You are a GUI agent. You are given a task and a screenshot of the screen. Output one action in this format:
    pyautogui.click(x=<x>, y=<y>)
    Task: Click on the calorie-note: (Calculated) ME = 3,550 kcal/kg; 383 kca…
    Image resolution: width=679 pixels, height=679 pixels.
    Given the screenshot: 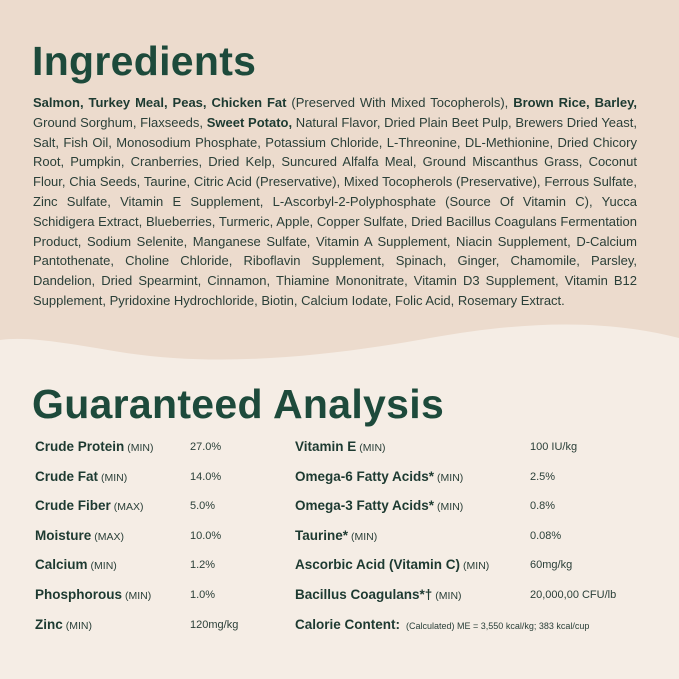 What is the action you would take?
    pyautogui.click(x=498, y=625)
    